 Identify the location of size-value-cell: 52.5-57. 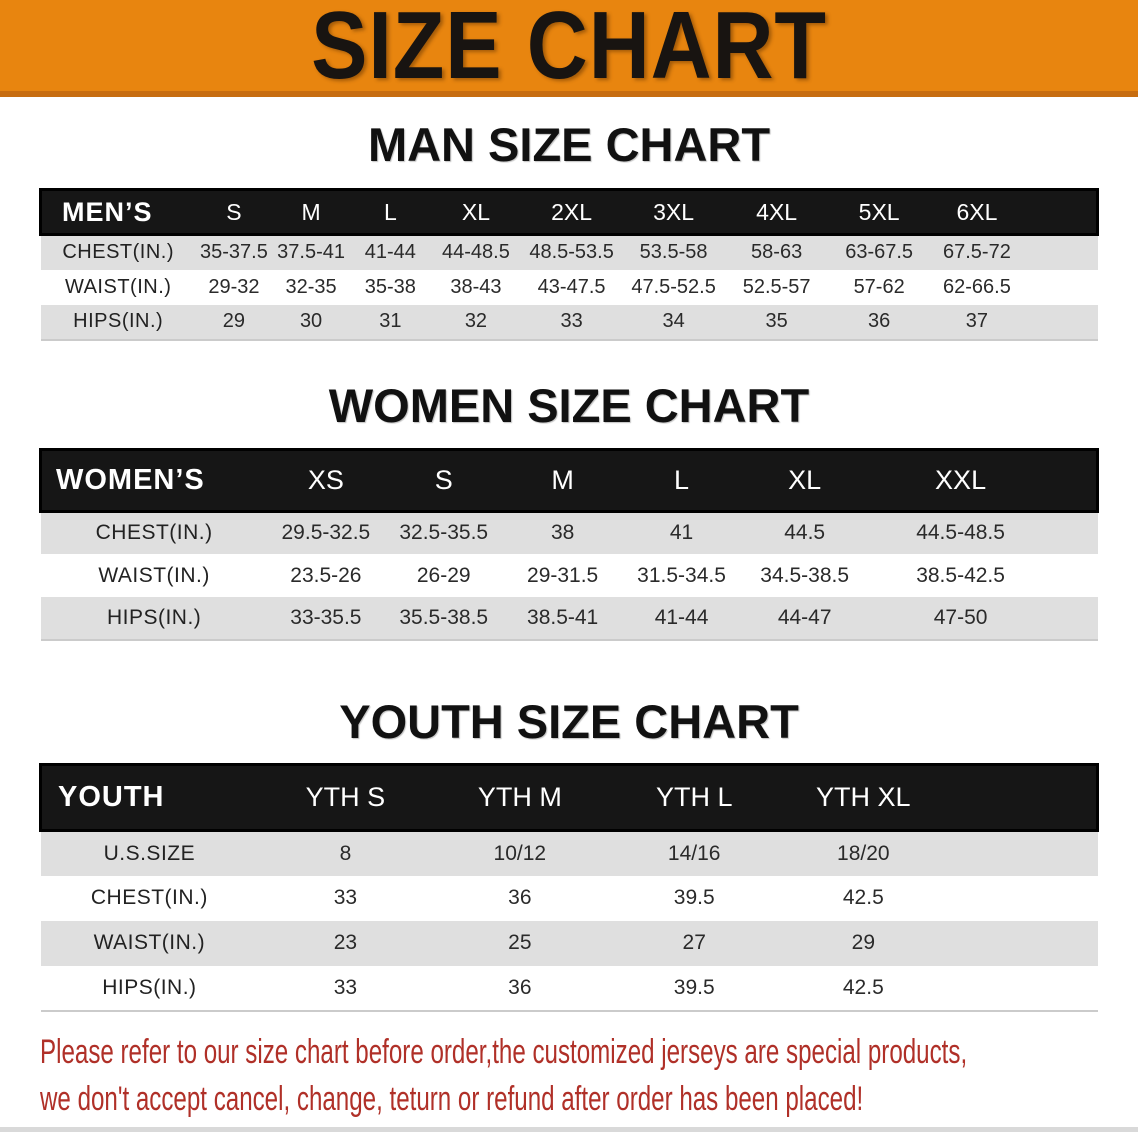
(776, 286).